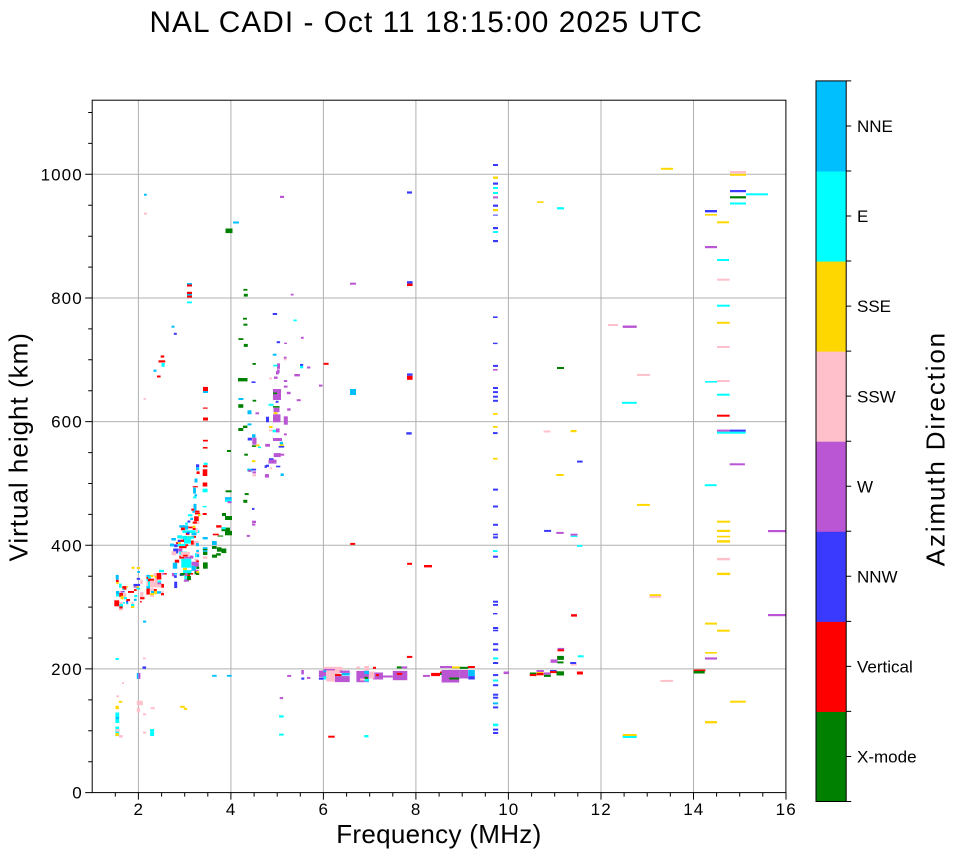  I want to click on svg-text: 12, so click(601, 809).